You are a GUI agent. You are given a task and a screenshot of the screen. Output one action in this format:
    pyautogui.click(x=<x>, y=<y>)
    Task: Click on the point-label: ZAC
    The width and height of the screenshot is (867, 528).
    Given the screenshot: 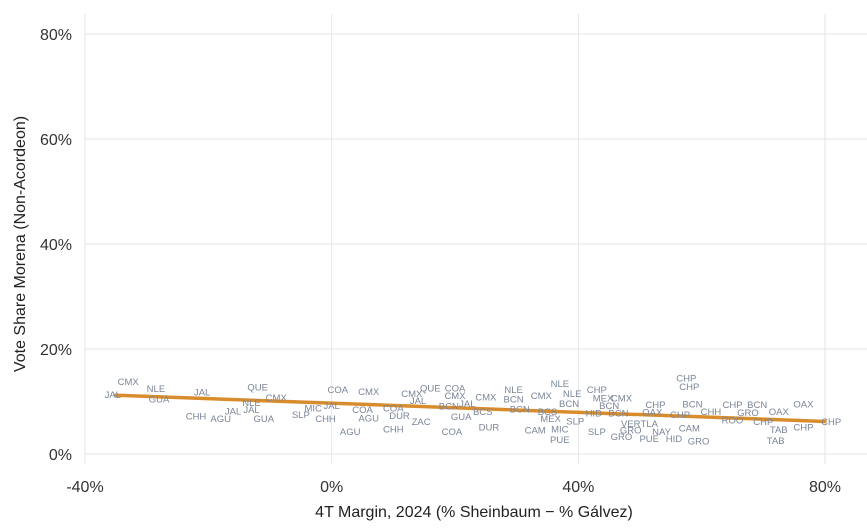 What is the action you would take?
    pyautogui.click(x=421, y=422)
    